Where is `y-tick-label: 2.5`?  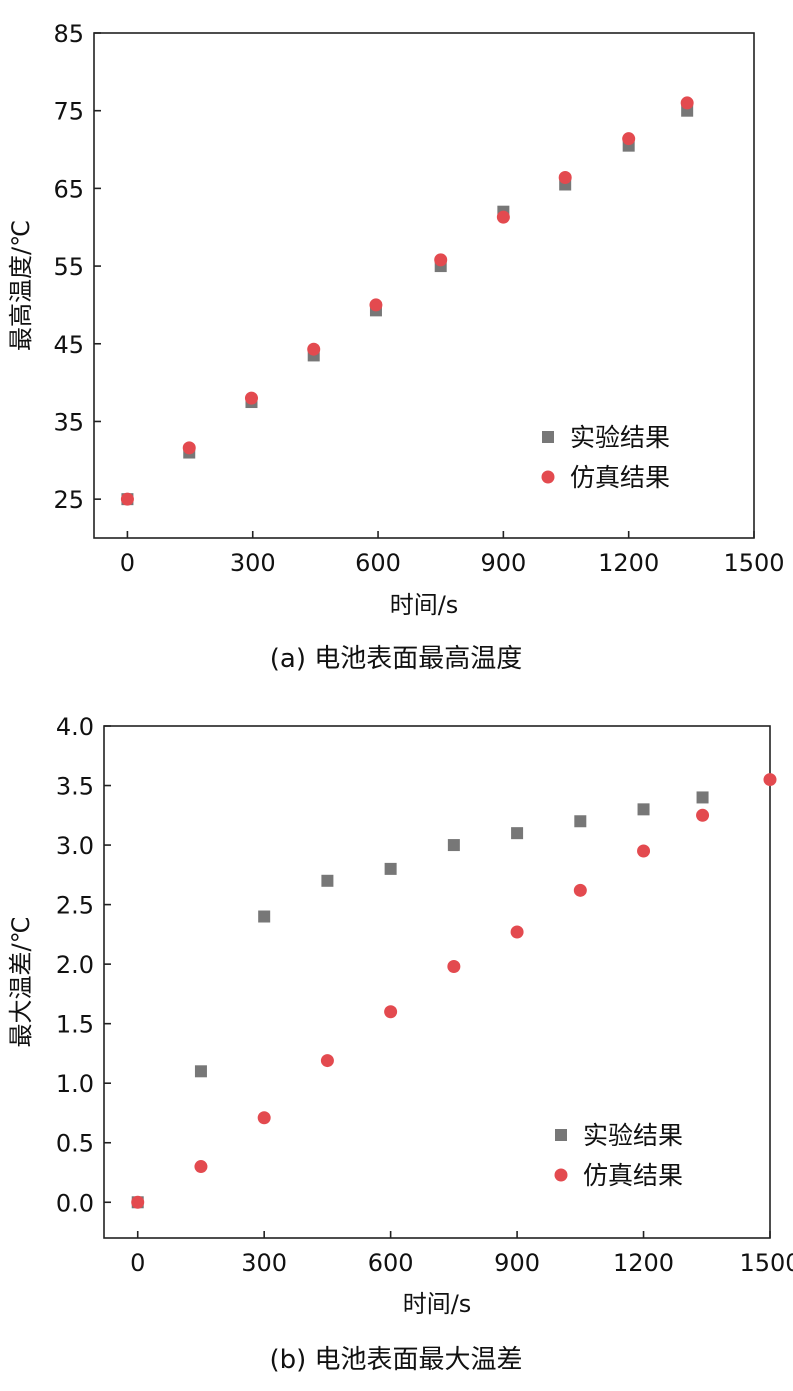
y-tick-label: 2.5 is located at coordinates (75, 906).